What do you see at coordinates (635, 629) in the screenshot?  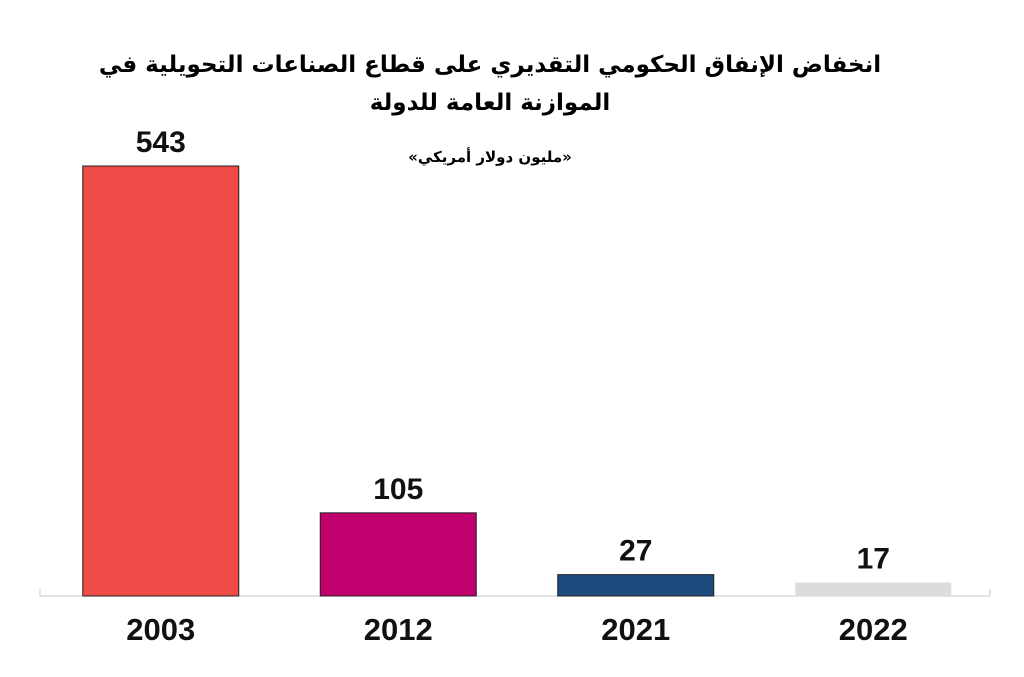 I see `x-tick-label-2021: 2021` at bounding box center [635, 629].